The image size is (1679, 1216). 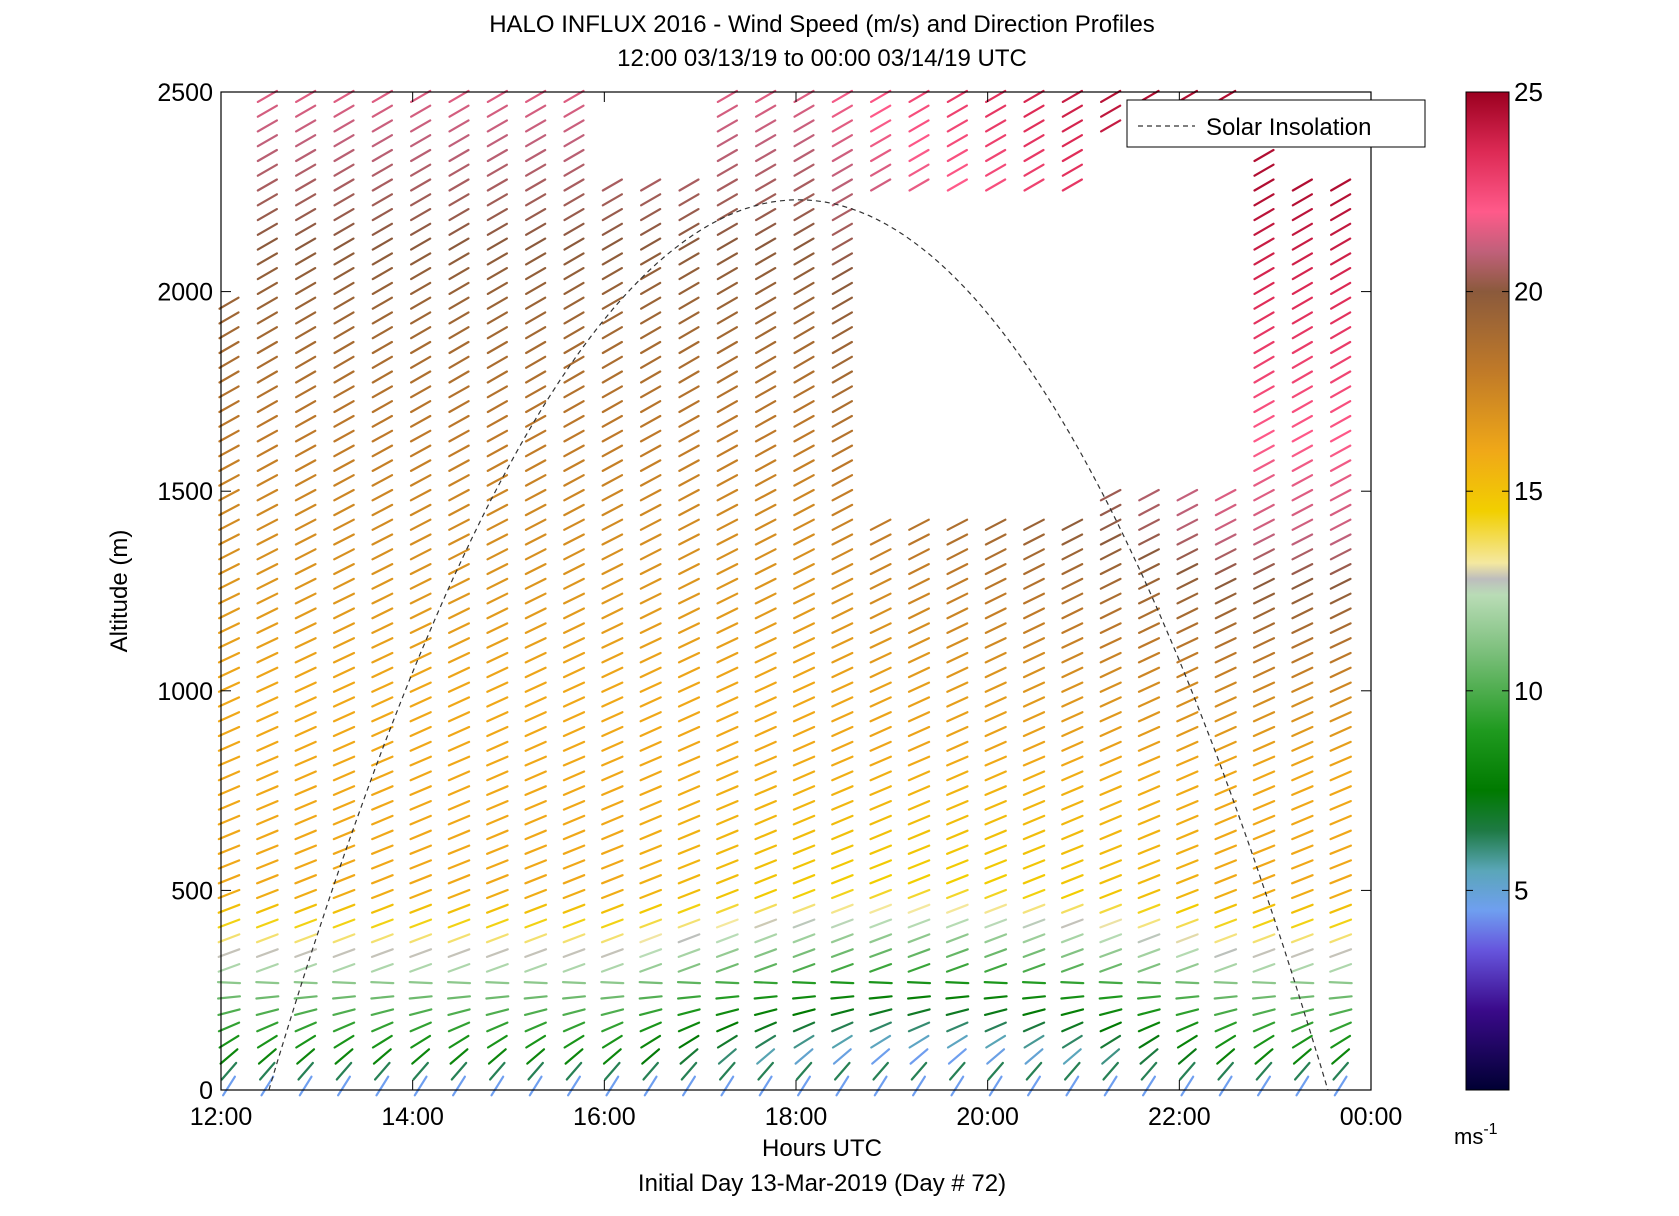 What do you see at coordinates (206, 1091) in the screenshot?
I see `y-tick-label: 0` at bounding box center [206, 1091].